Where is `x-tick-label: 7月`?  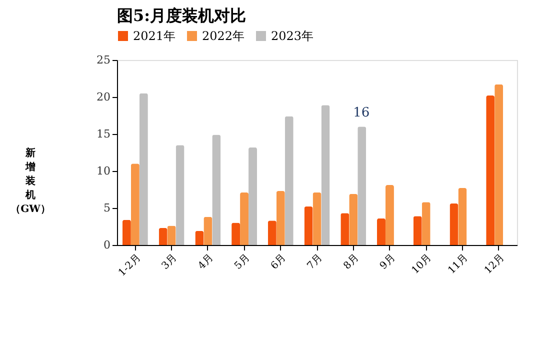 x-tick-label: 7月 is located at coordinates (315, 262).